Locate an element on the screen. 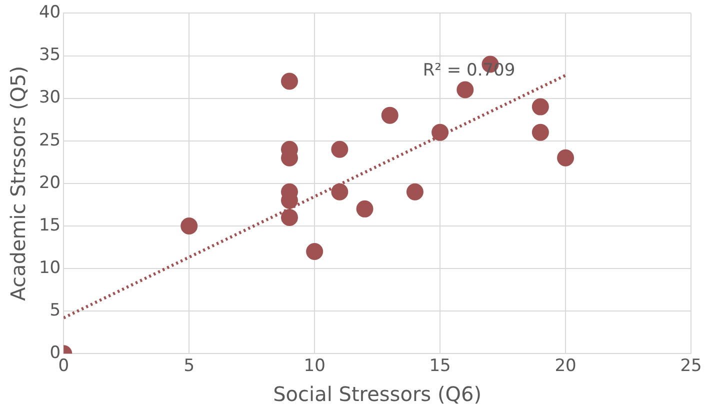 Image resolution: width=705 pixels, height=416 pixels. y-tick-label: 10 is located at coordinates (49, 268).